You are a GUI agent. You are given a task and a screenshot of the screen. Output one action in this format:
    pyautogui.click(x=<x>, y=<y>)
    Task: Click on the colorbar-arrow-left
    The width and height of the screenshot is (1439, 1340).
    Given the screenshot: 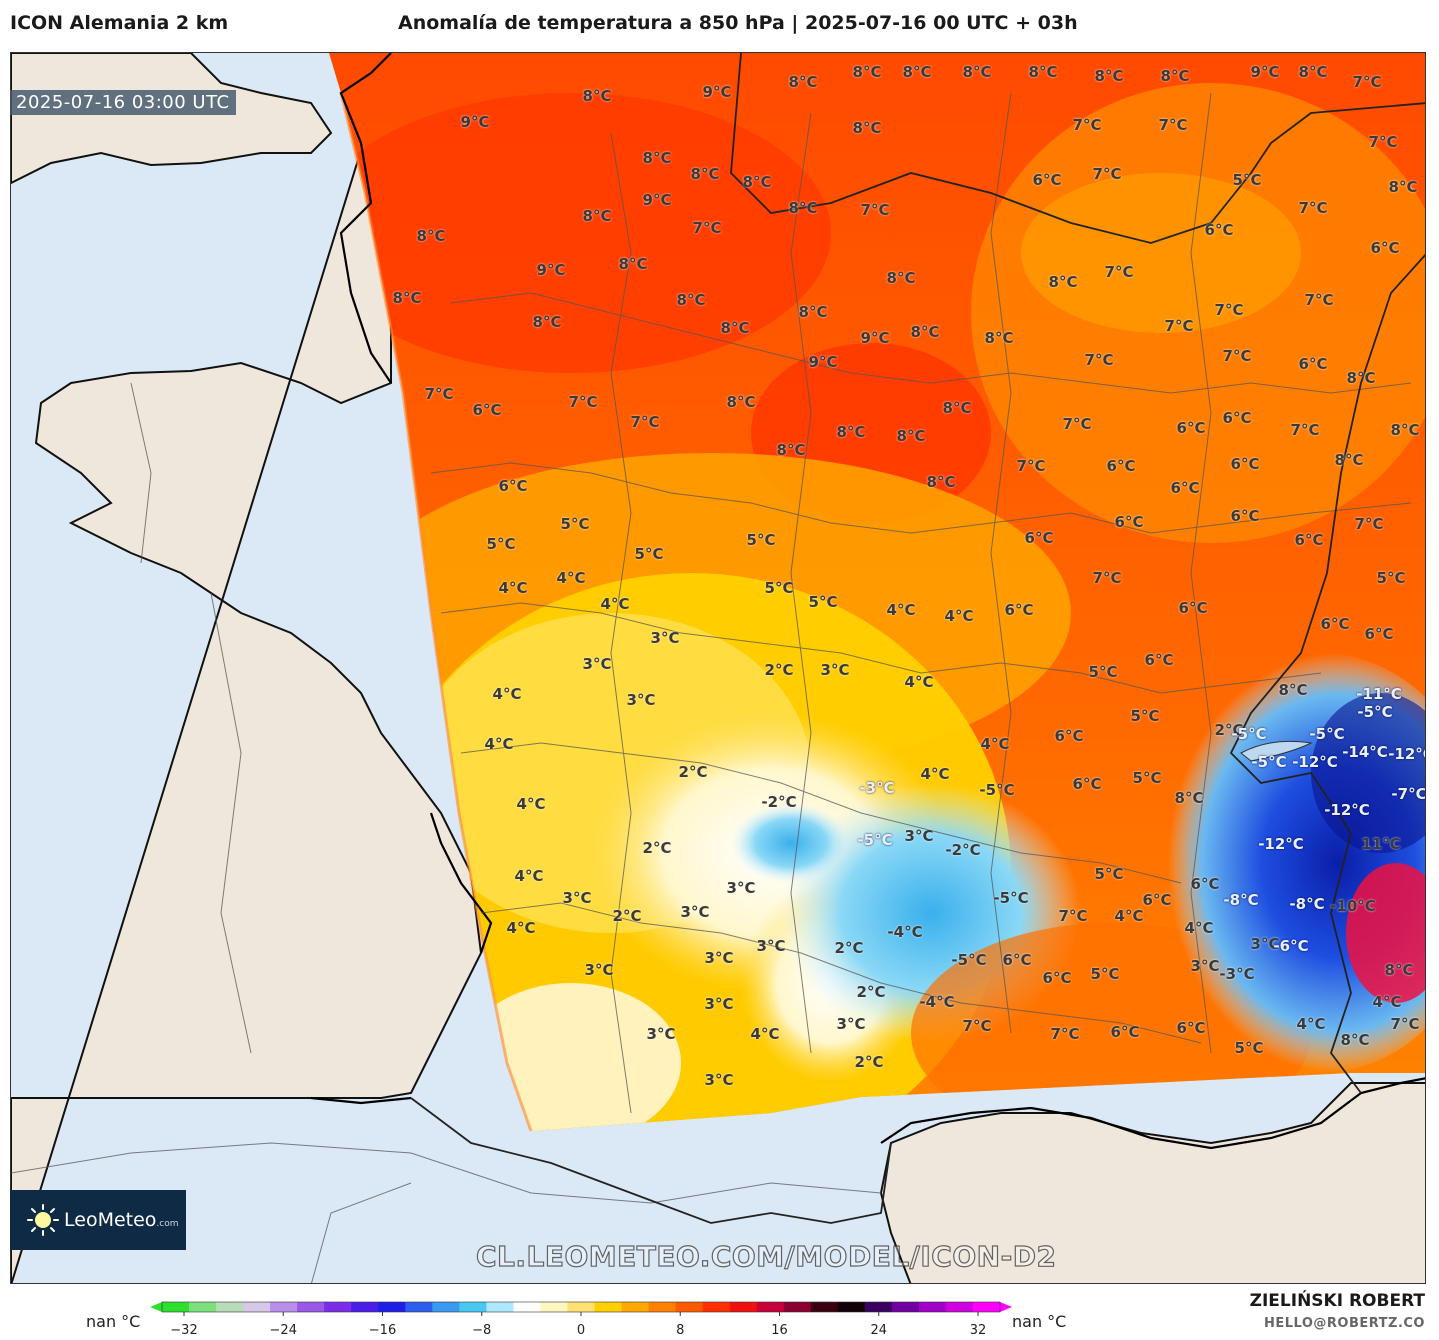 What is the action you would take?
    pyautogui.click(x=156, y=1307)
    